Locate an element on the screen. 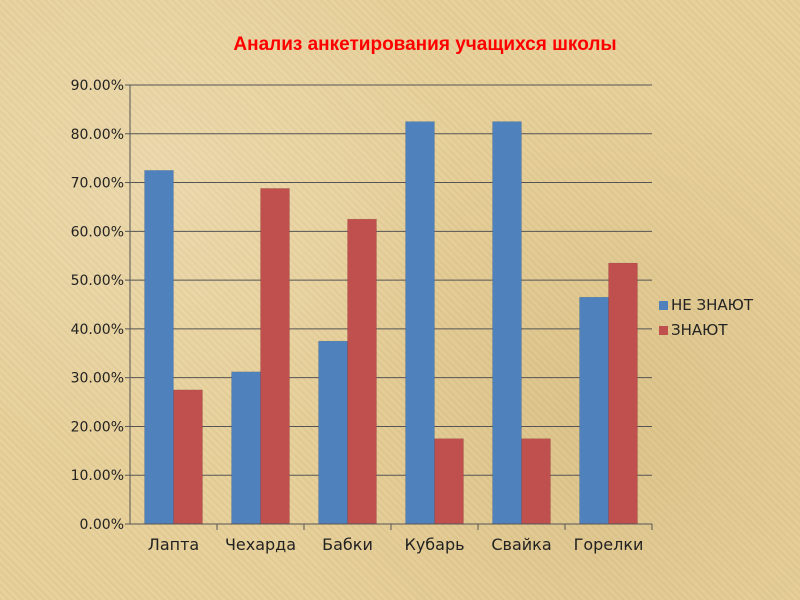 The width and height of the screenshot is (800, 600). y-tick-label: 0.00% is located at coordinates (102, 525).